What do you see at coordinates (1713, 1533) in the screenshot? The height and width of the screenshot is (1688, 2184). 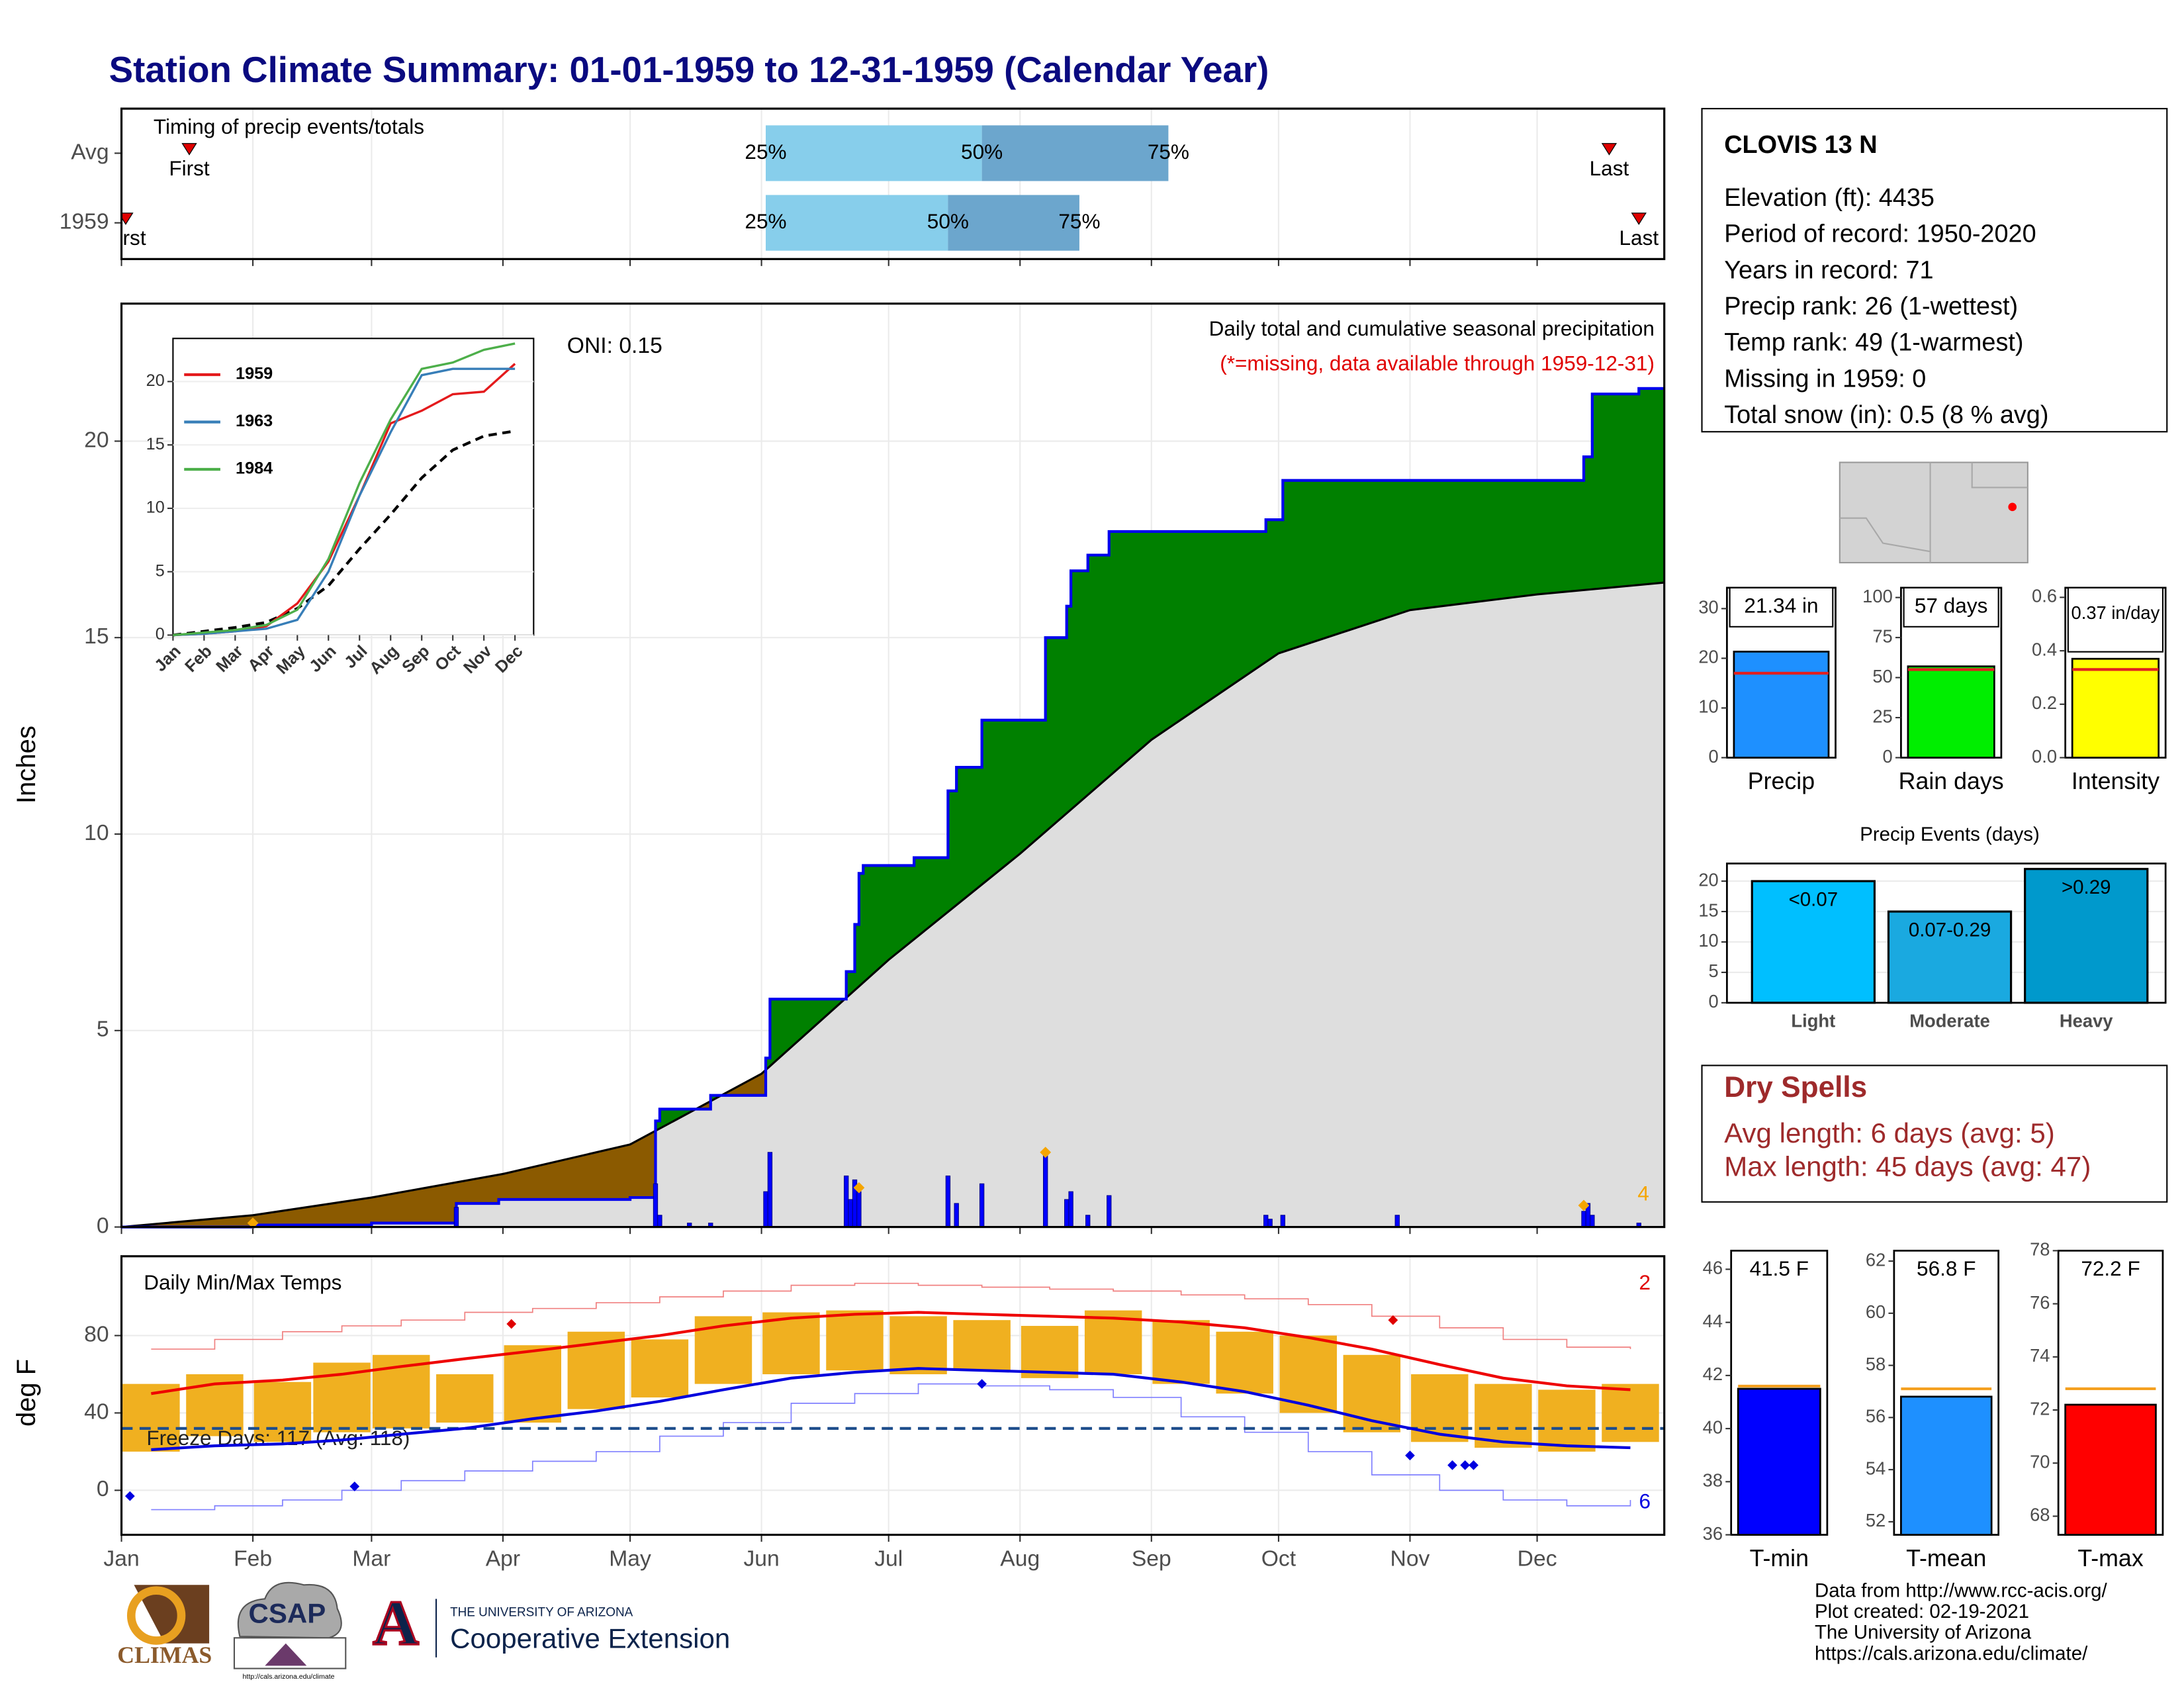 I see `y-tick-label: 36` at bounding box center [1713, 1533].